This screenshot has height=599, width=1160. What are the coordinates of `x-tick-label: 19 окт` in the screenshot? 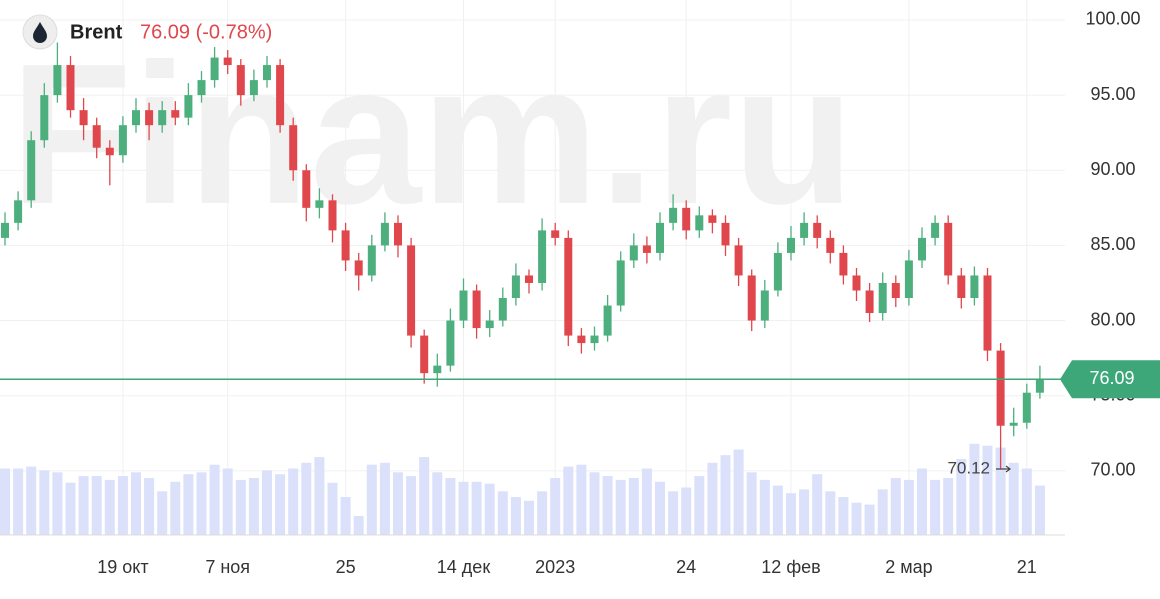 It's located at (122, 567).